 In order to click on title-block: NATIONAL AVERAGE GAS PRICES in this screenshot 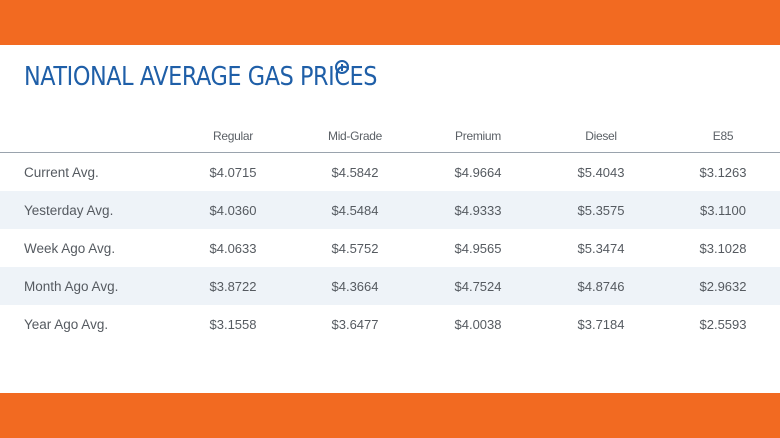, I will do `click(229, 77)`.